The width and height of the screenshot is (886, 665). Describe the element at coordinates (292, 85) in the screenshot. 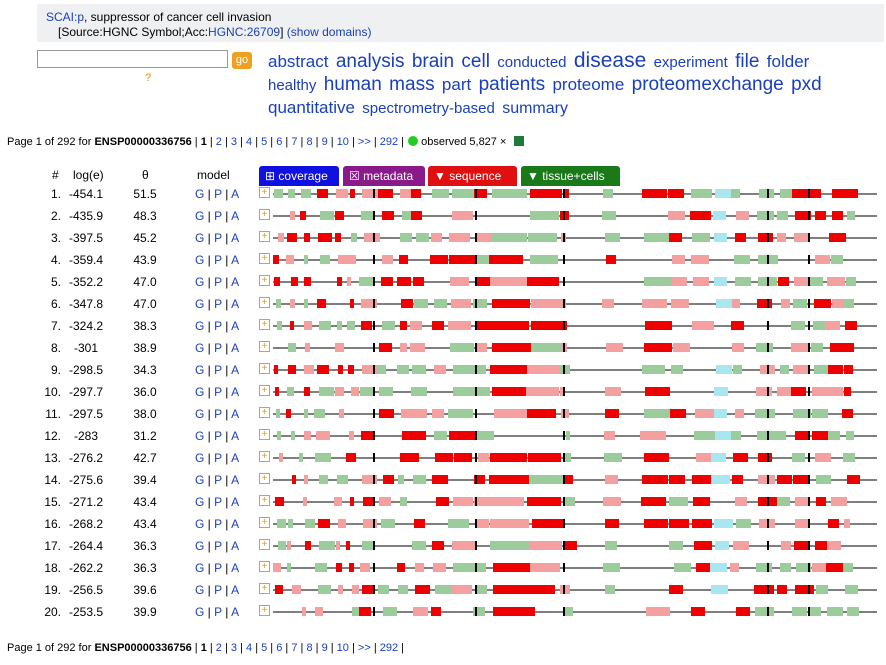

I see `tag-healthy: healthy` at that location.